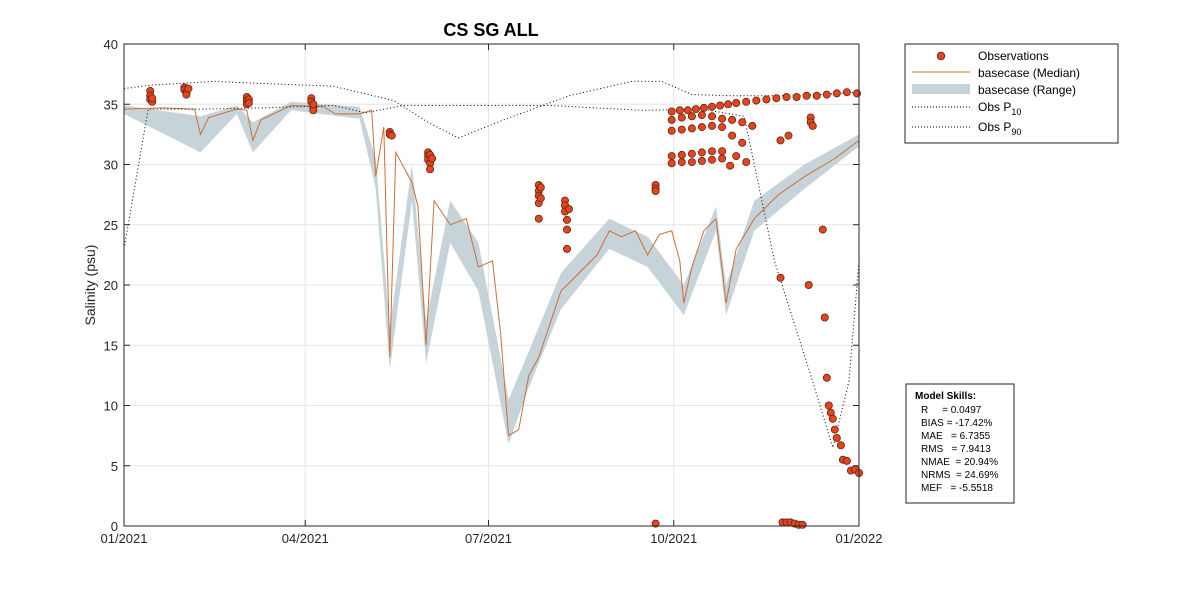  I want to click on legend-label-observations: Observations, so click(1013, 56).